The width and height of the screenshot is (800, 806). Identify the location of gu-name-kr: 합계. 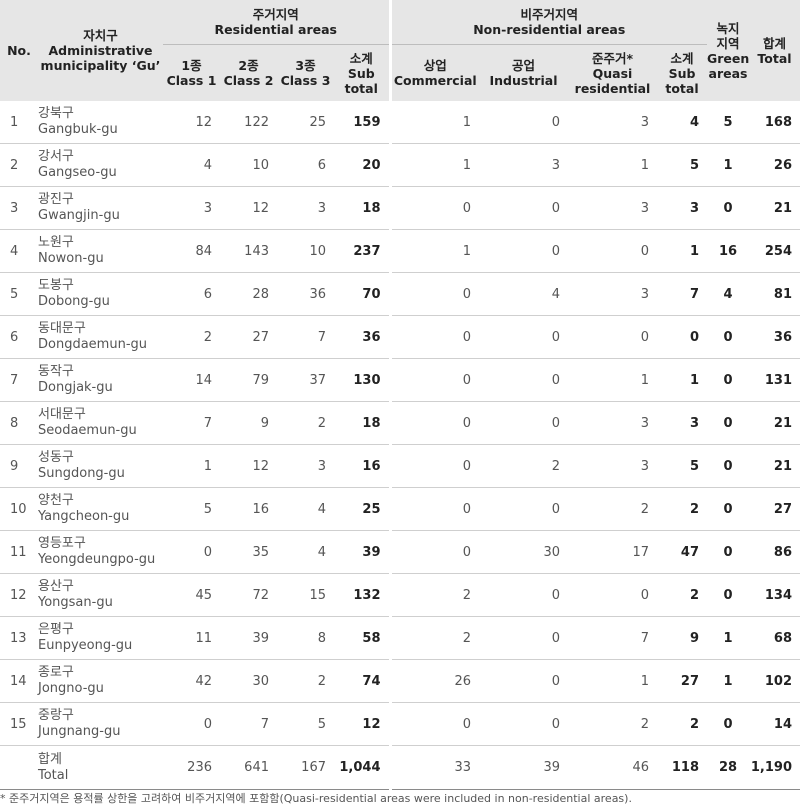
(50, 759).